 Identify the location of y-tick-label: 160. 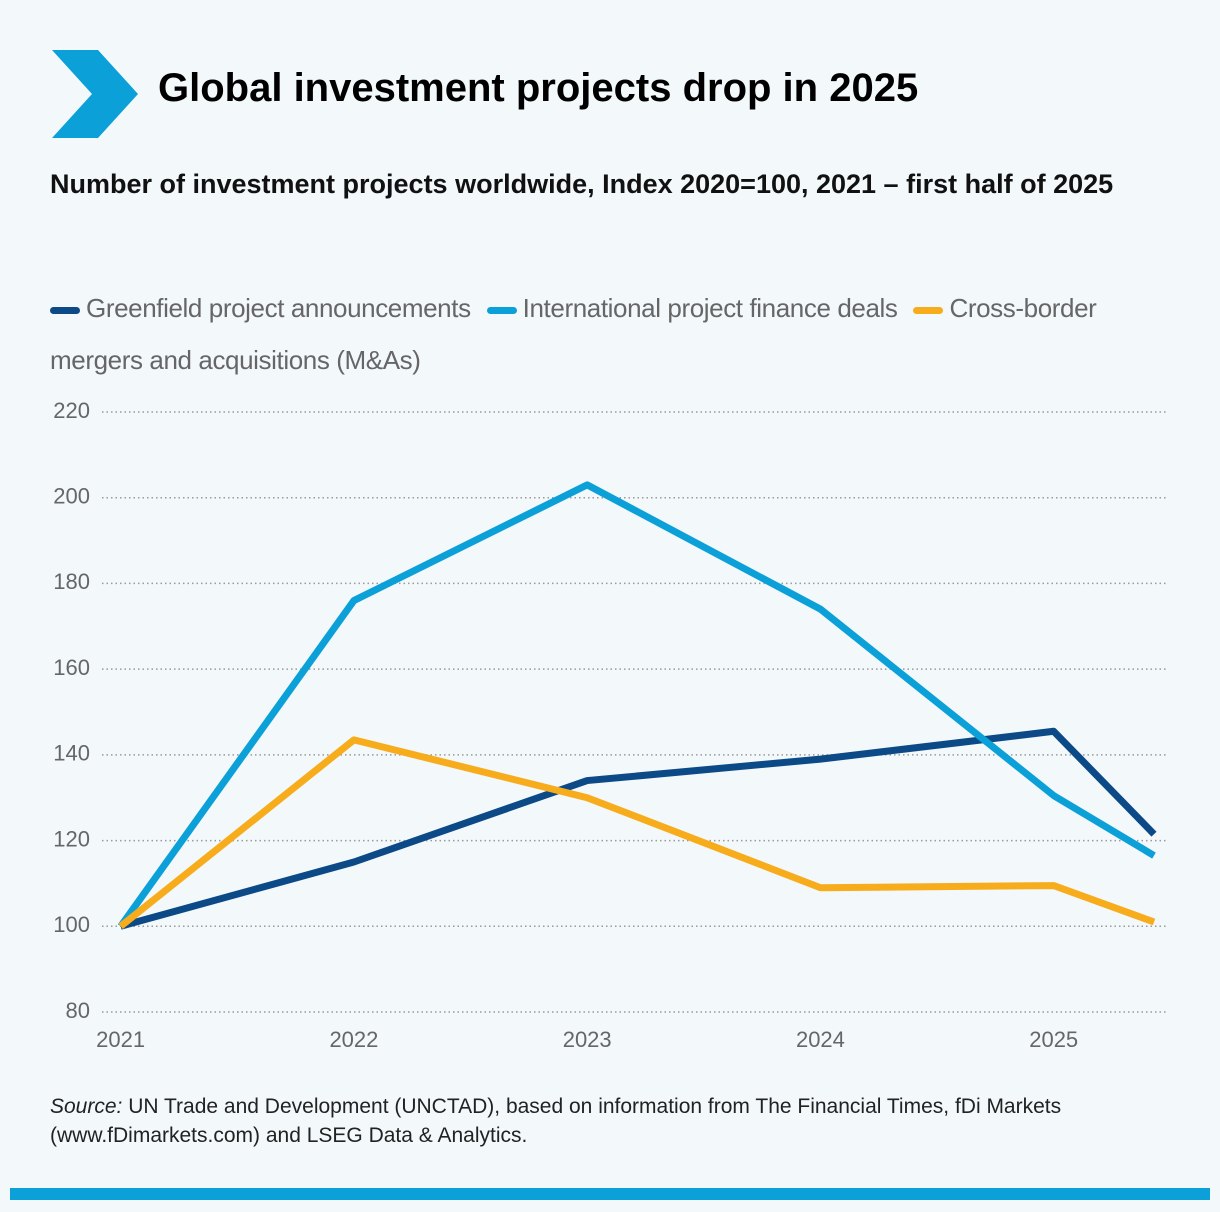
(71, 667).